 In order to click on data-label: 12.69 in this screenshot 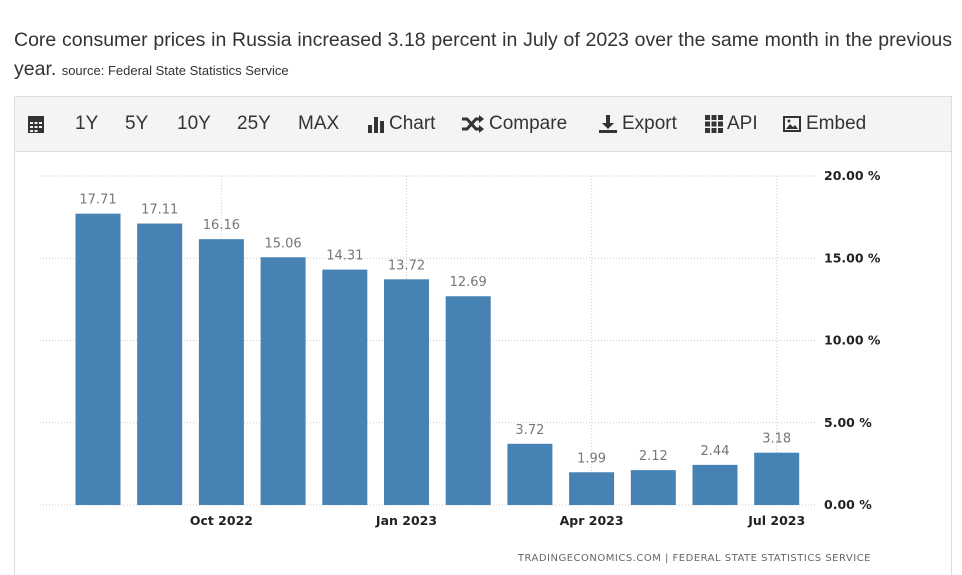, I will do `click(468, 282)`.